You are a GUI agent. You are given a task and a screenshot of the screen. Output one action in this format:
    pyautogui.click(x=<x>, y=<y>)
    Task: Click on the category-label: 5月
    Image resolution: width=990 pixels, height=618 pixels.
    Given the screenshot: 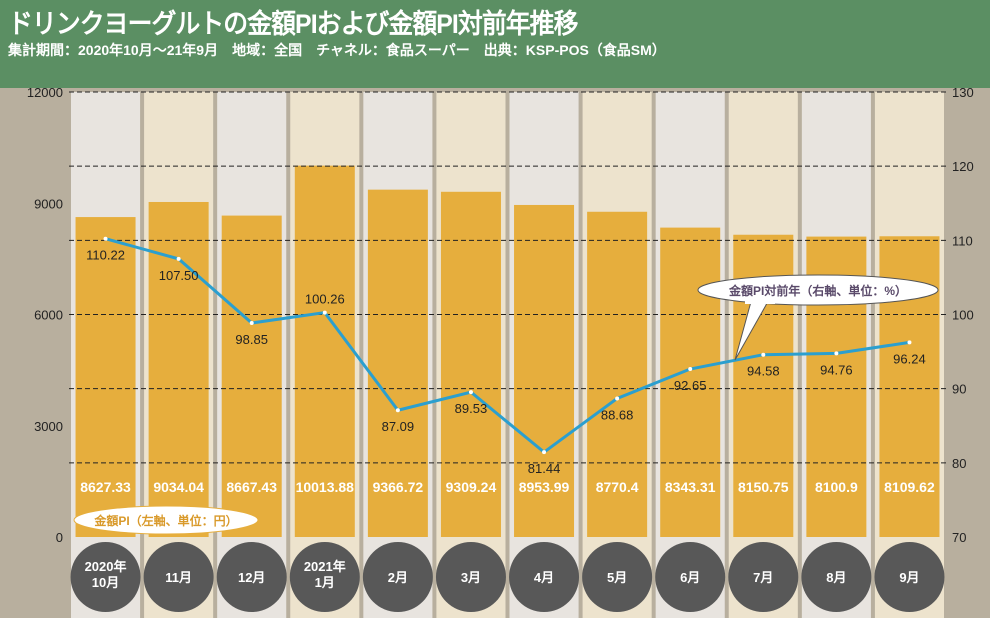 What is the action you would take?
    pyautogui.click(x=617, y=577)
    